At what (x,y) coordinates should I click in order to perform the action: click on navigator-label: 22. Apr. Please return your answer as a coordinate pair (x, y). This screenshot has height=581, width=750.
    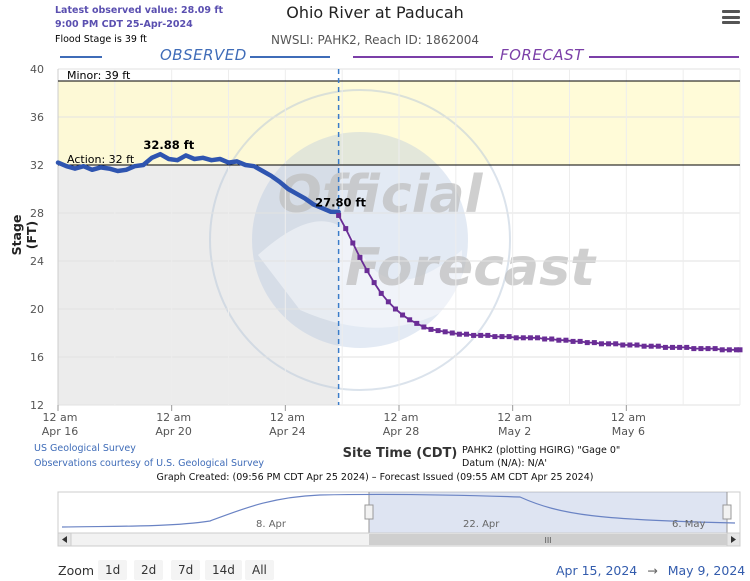
    Looking at the image, I should click on (481, 524).